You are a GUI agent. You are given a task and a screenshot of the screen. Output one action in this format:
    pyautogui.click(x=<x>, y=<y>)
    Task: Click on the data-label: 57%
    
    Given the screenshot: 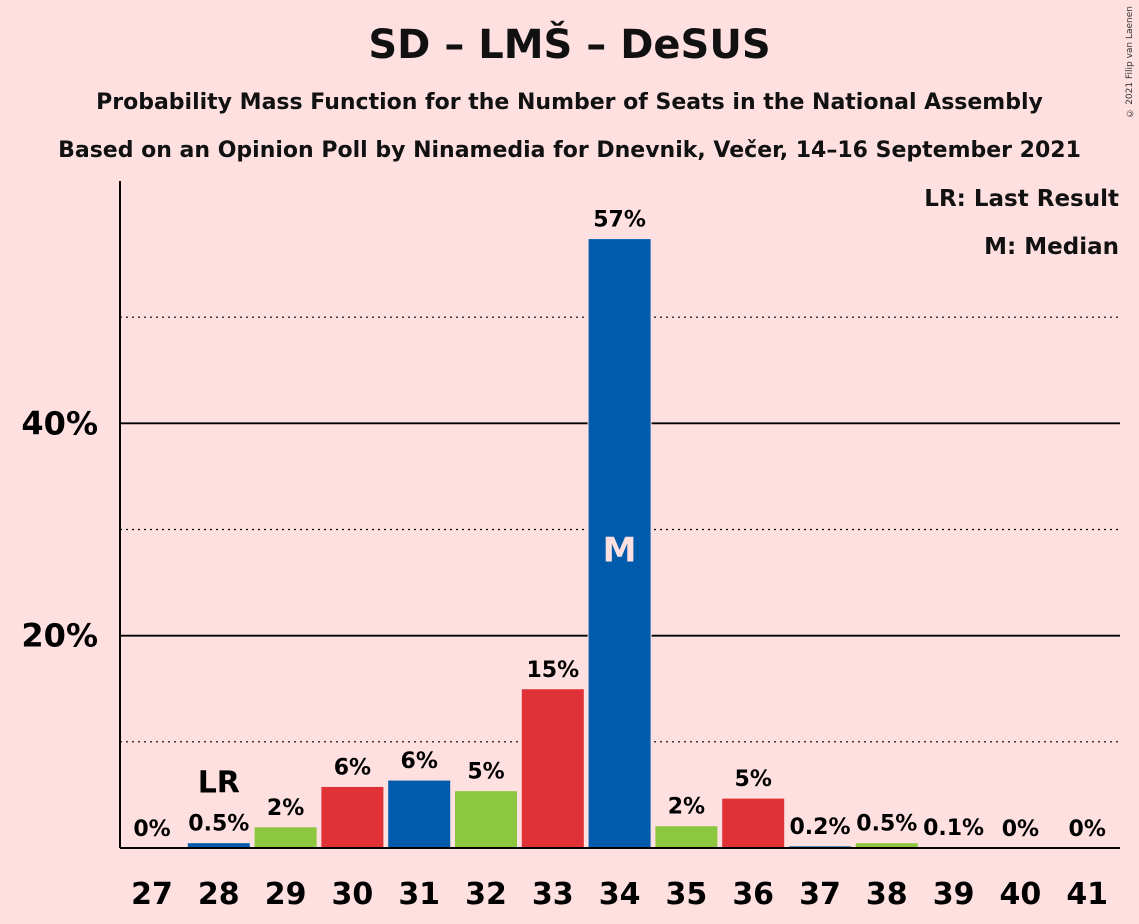 What is the action you would take?
    pyautogui.click(x=619, y=220)
    